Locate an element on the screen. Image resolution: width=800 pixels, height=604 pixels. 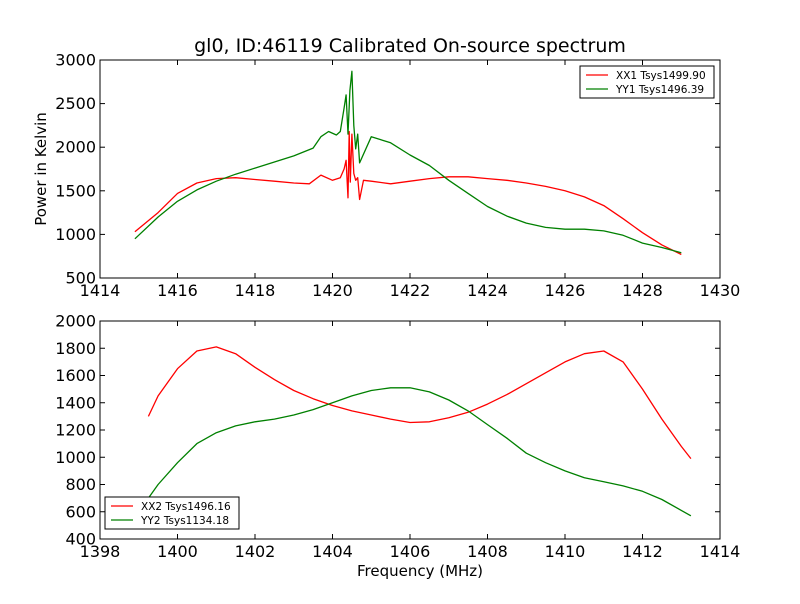
legend-2: XX2 Tsys1496.16 YY2 Tsys1134.18 is located at coordinates (172, 513).